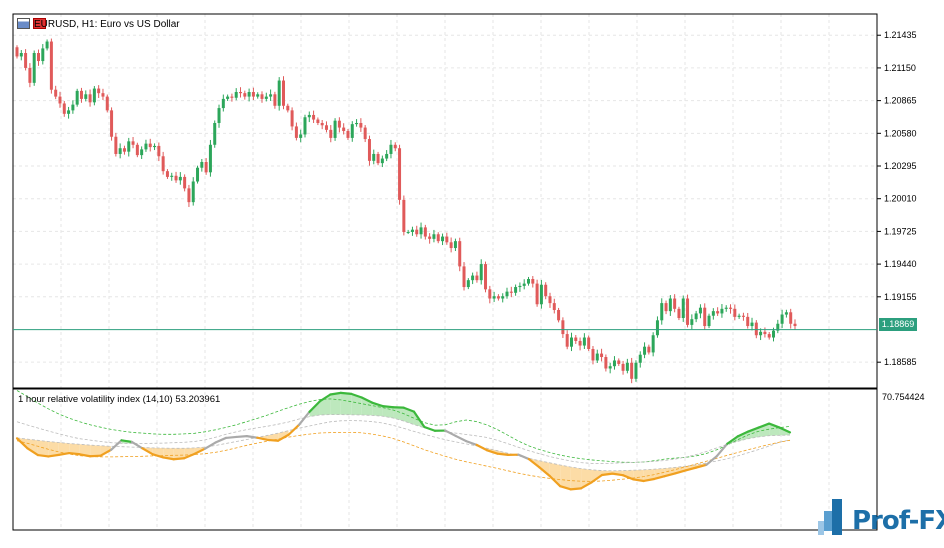 The height and width of the screenshot is (548, 944). Describe the element at coordinates (576, 478) in the screenshot. I see `rvi-down-fill` at that location.